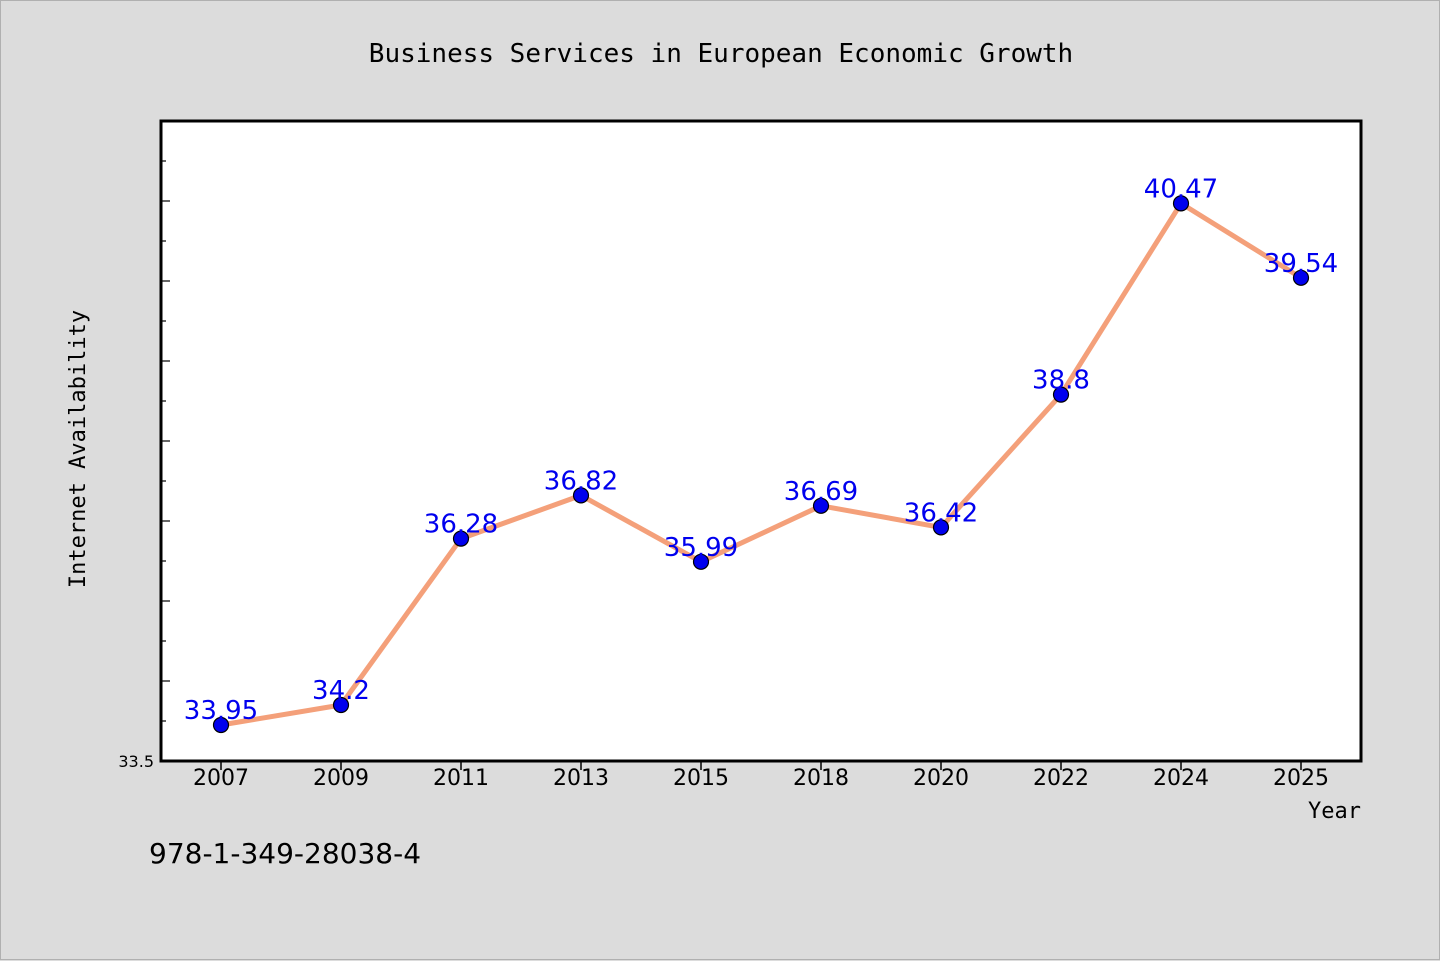  I want to click on x-tick-label: 2022, so click(1061, 778).